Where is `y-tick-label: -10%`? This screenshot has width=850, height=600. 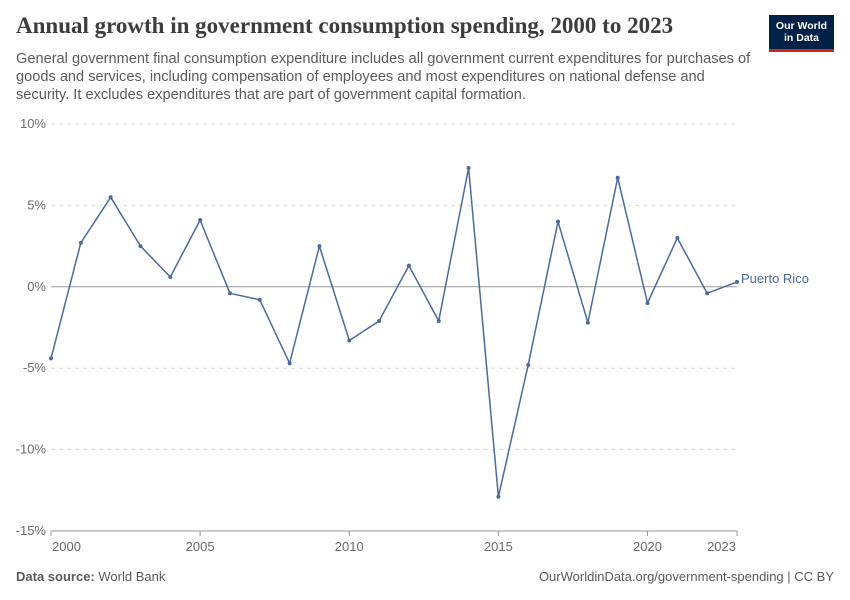
y-tick-label: -10% is located at coordinates (31, 449).